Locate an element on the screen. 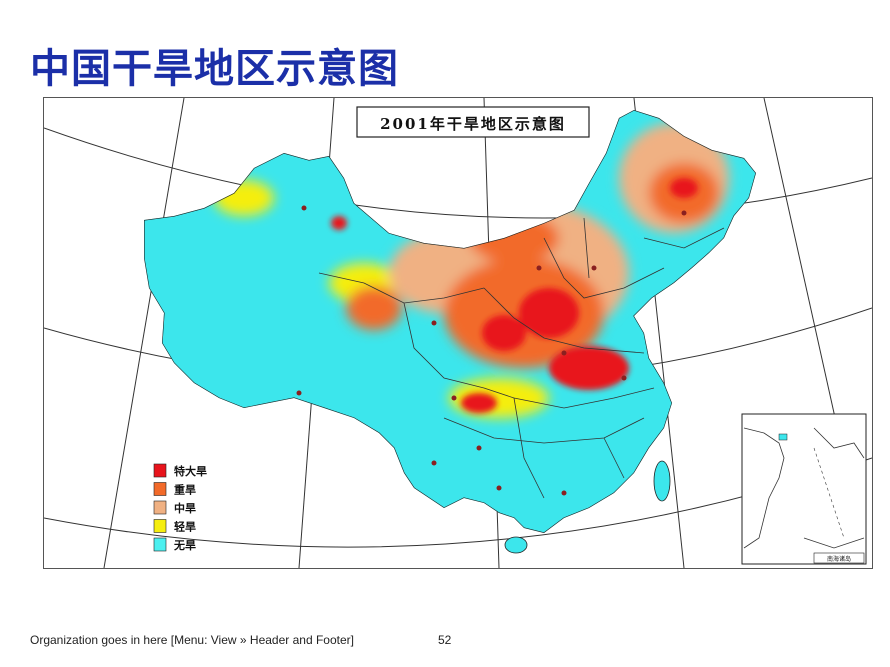  page-number: 52 is located at coordinates (445, 640).